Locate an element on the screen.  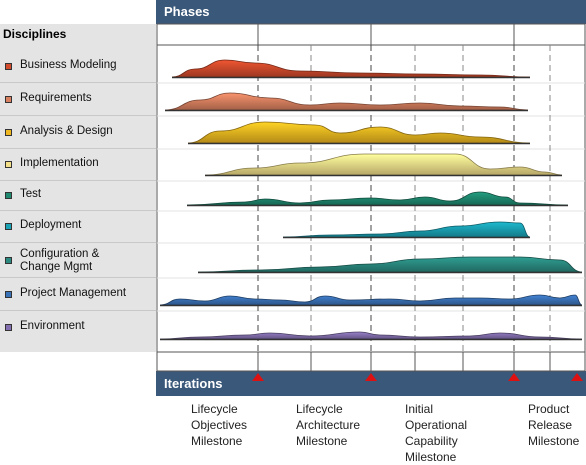
discipline-row: Business Modeling is located at coordinates (78, 67).